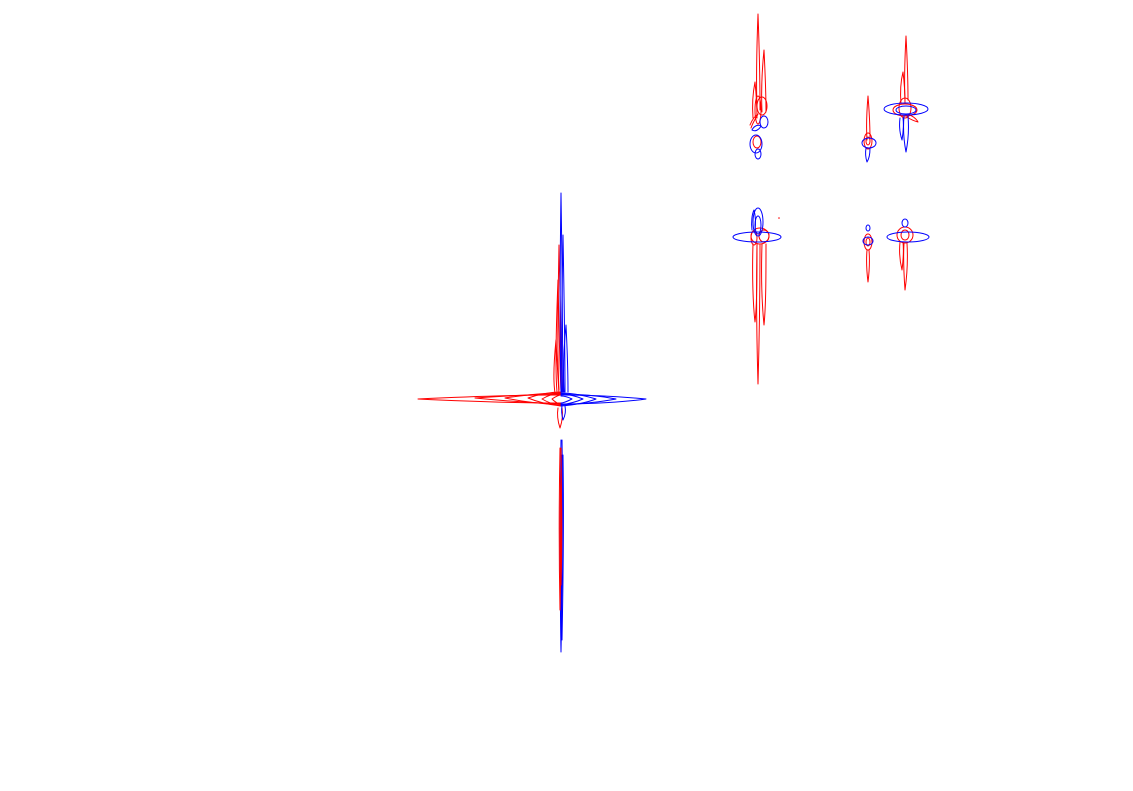  I want to click on cross-peak-upper-mid-group, so click(869, 129).